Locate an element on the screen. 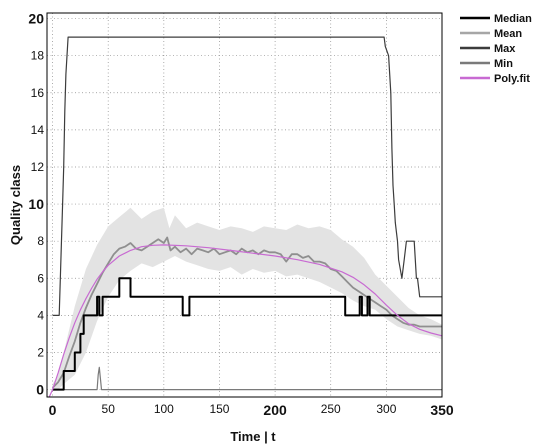 This screenshot has width=537, height=444. y-axis-label: Quality class is located at coordinates (15, 205).